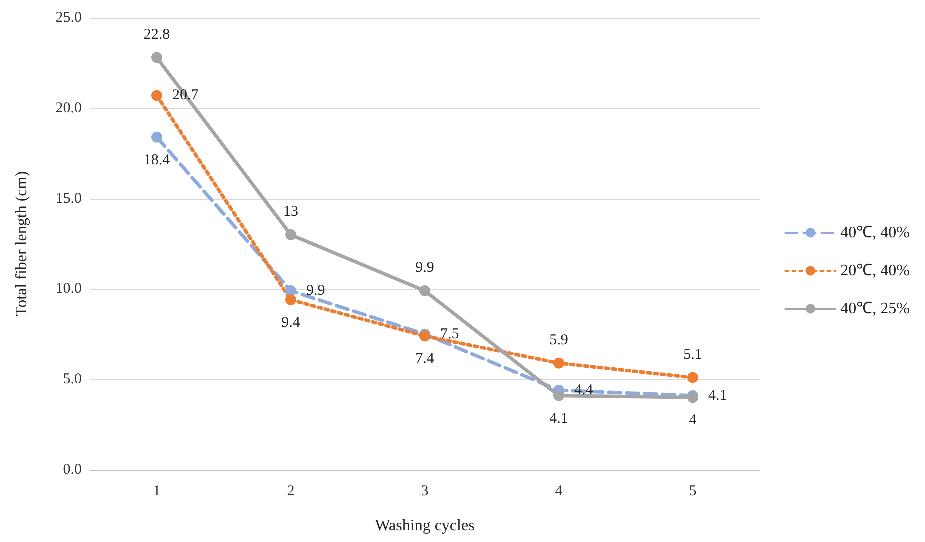  What do you see at coordinates (425, 359) in the screenshot?
I see `data-label: 7.4` at bounding box center [425, 359].